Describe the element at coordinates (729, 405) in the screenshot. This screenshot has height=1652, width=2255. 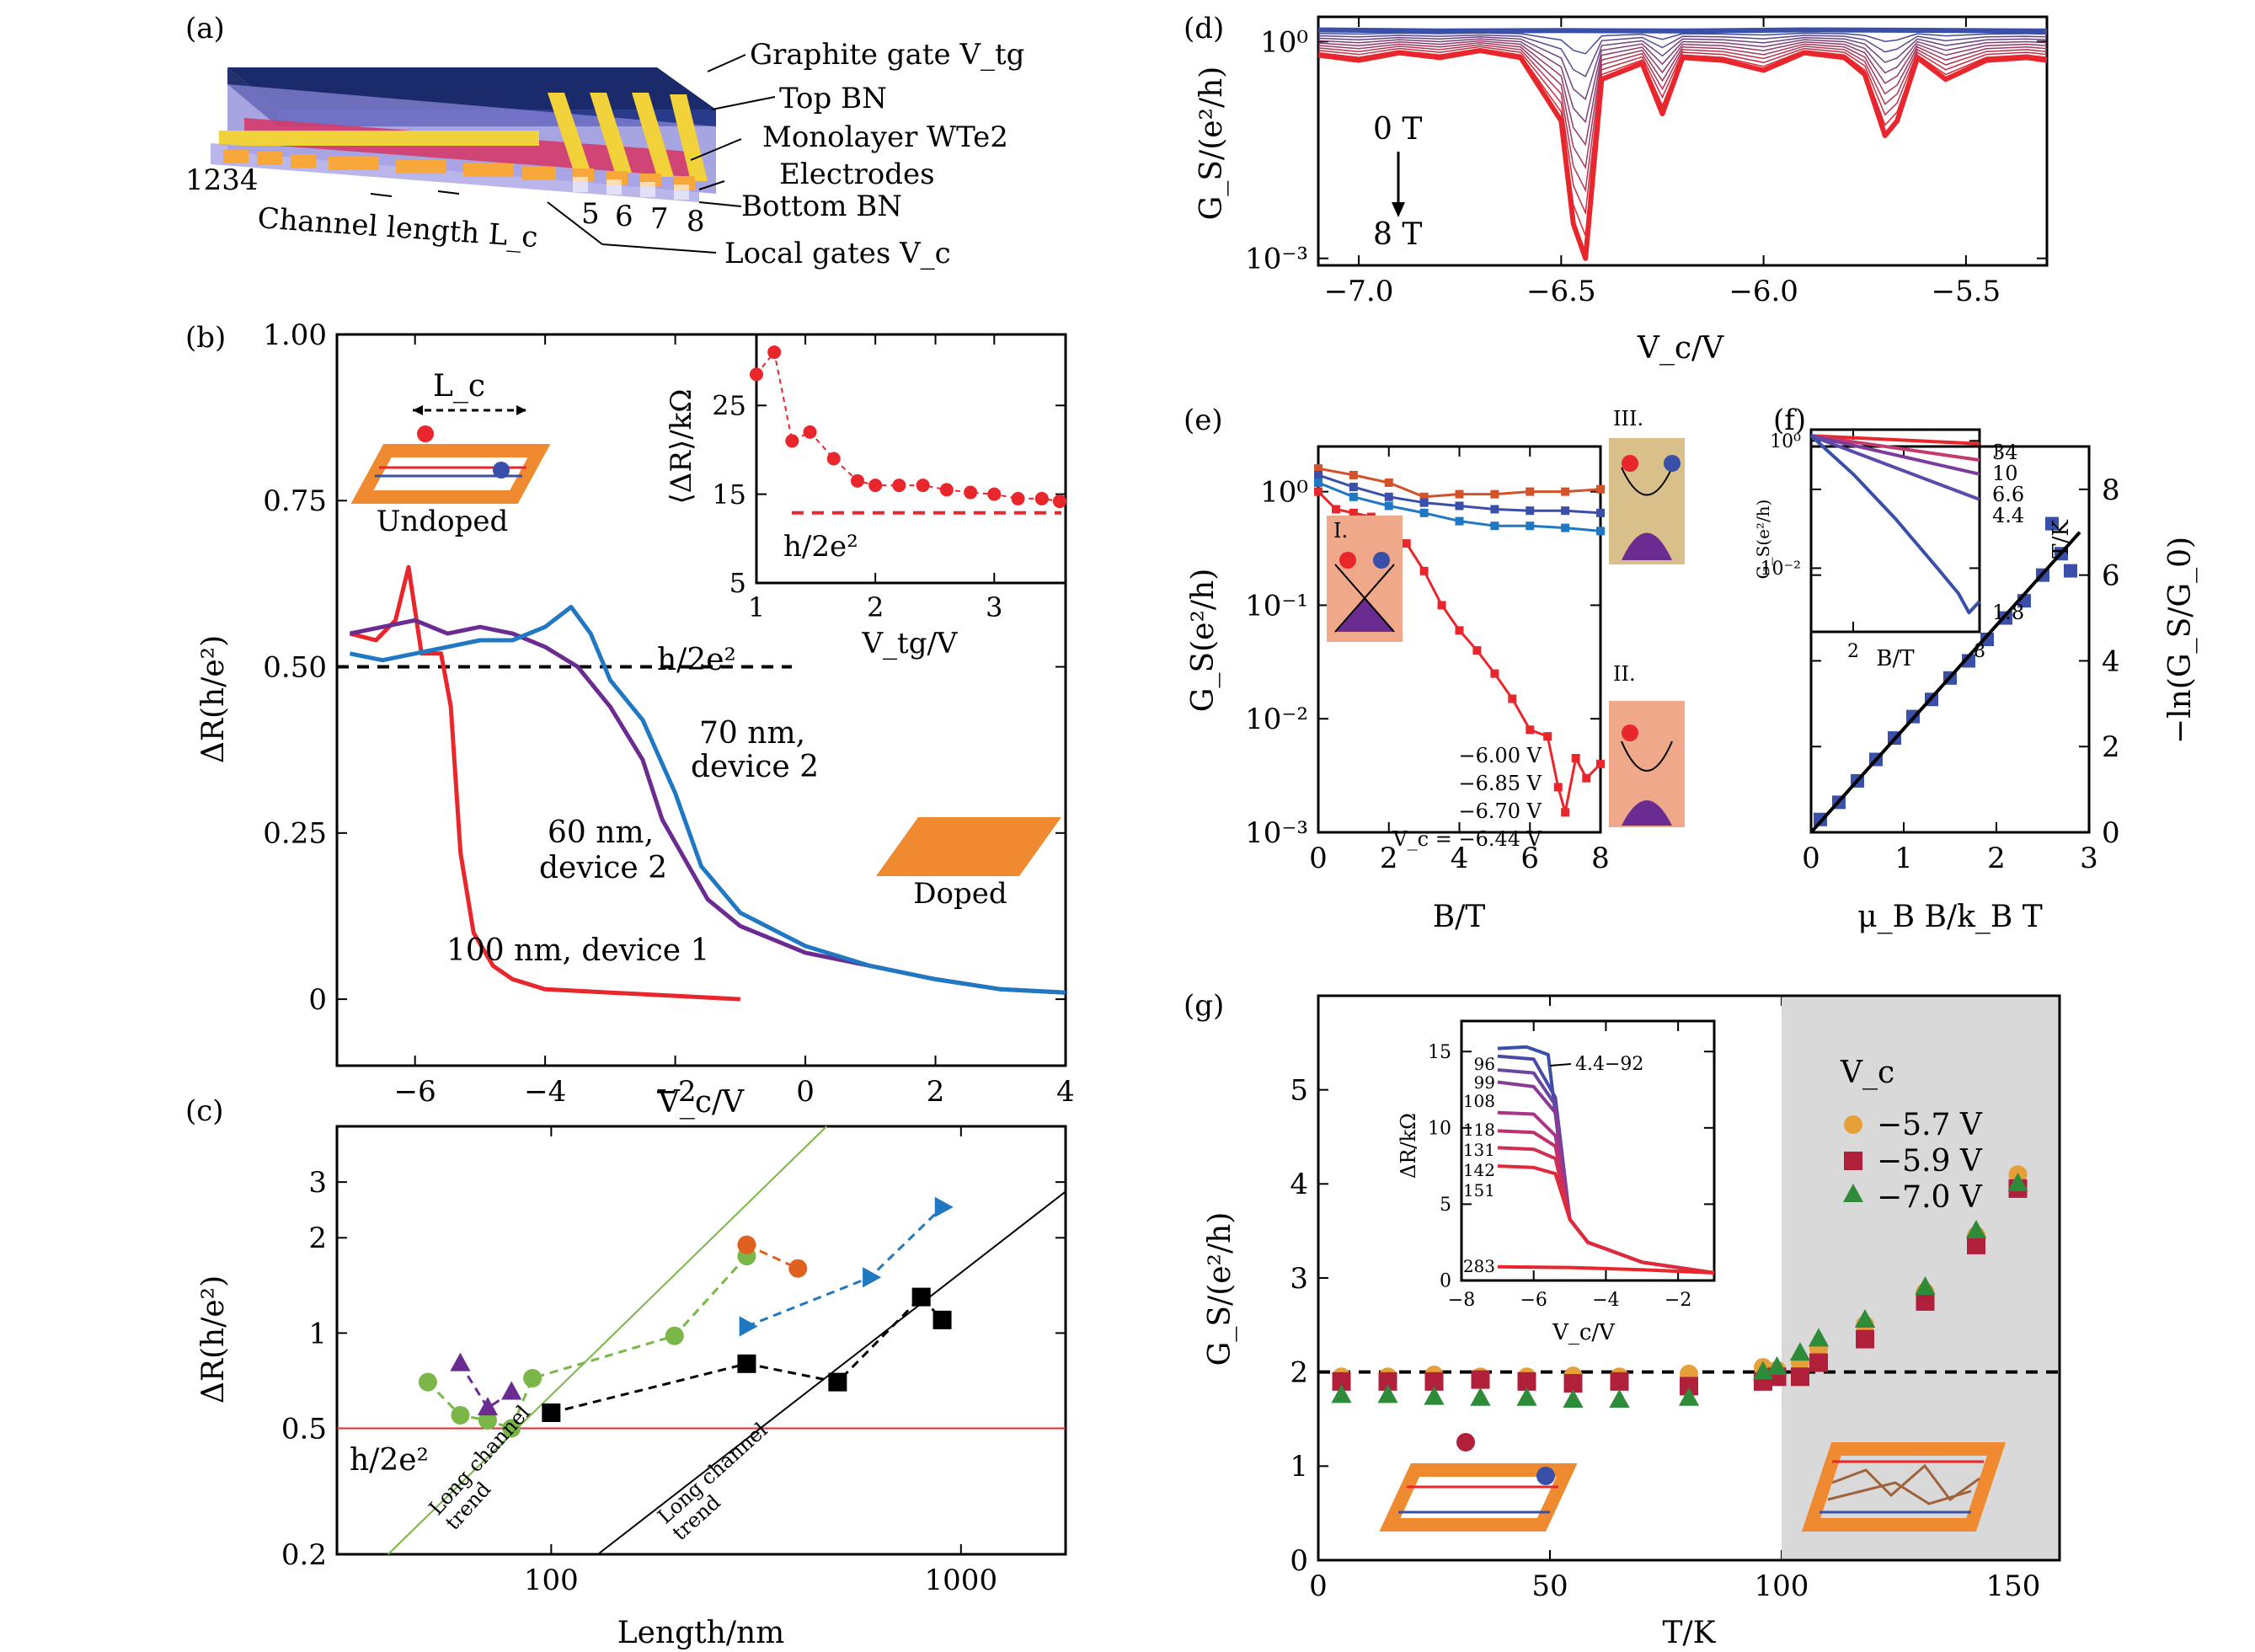
I see `y-tick-label: 25` at that location.